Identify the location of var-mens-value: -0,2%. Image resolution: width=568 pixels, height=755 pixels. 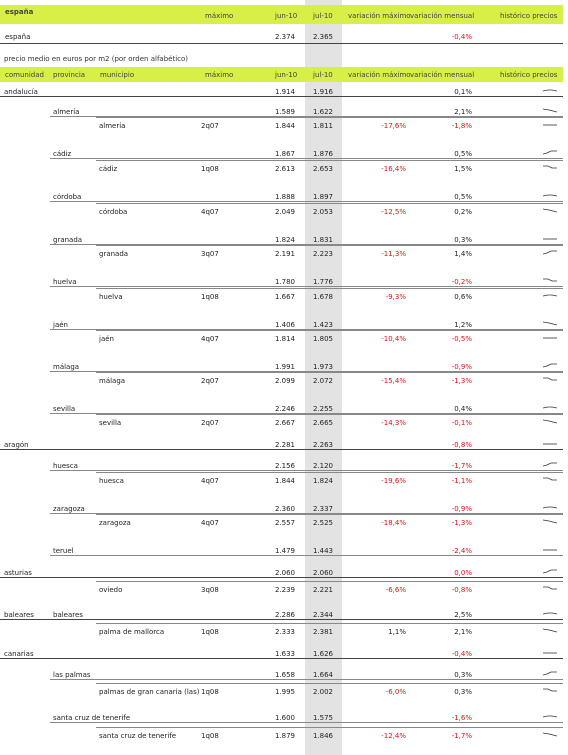
(461, 282).